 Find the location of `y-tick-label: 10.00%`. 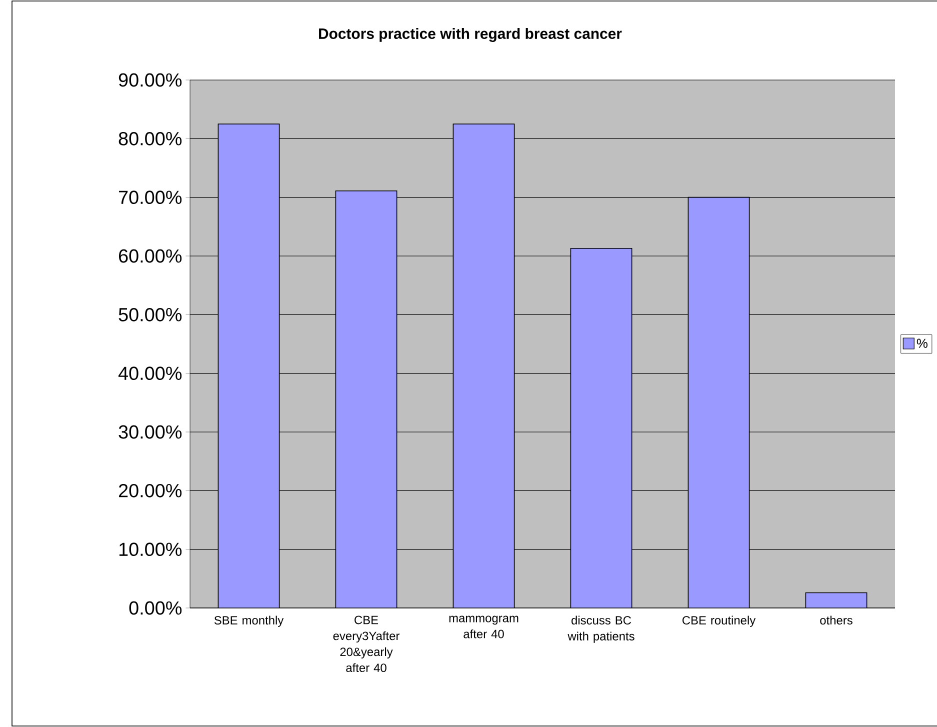

y-tick-label: 10.00% is located at coordinates (150, 549).